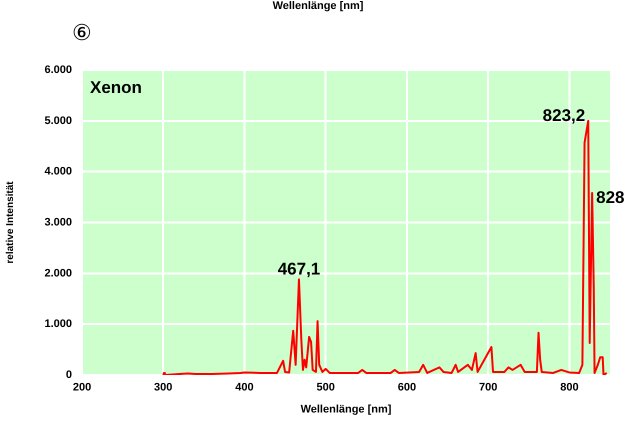  What do you see at coordinates (610, 198) in the screenshot?
I see `annotation: 828` at bounding box center [610, 198].